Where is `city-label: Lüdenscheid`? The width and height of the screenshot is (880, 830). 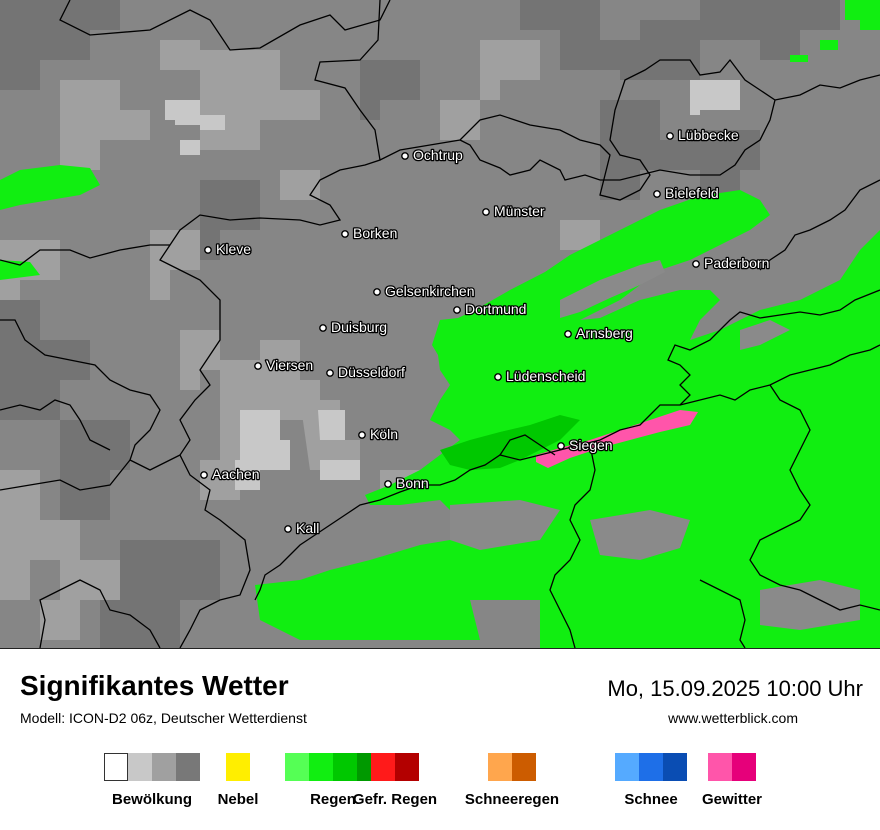 city-label: Lüdenscheid is located at coordinates (545, 376).